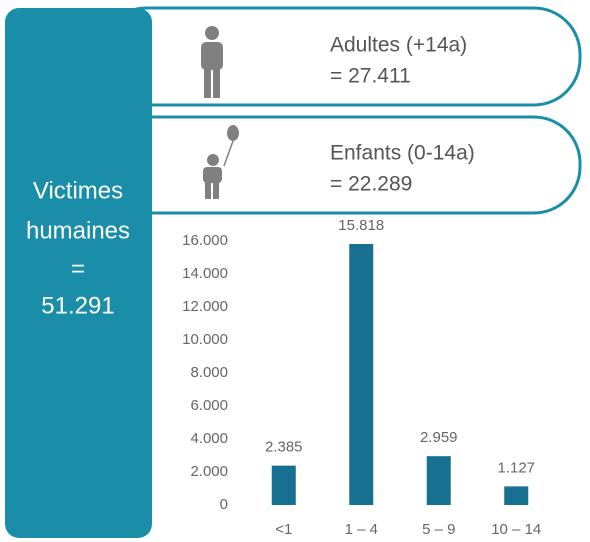 The image size is (590, 542). Describe the element at coordinates (209, 438) in the screenshot. I see `y-tick-label: 4.000` at that location.